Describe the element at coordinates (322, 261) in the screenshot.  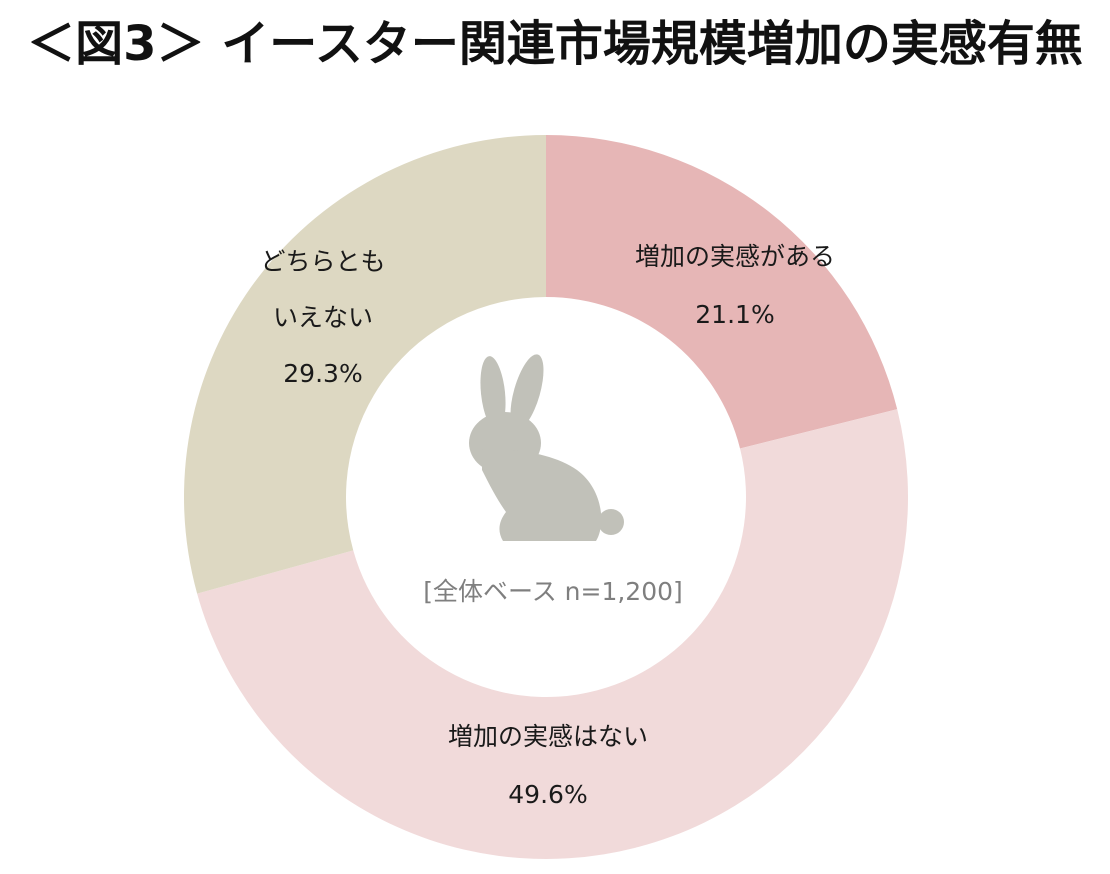
I see `slice-category-label-2-0: どちらとも` at that location.